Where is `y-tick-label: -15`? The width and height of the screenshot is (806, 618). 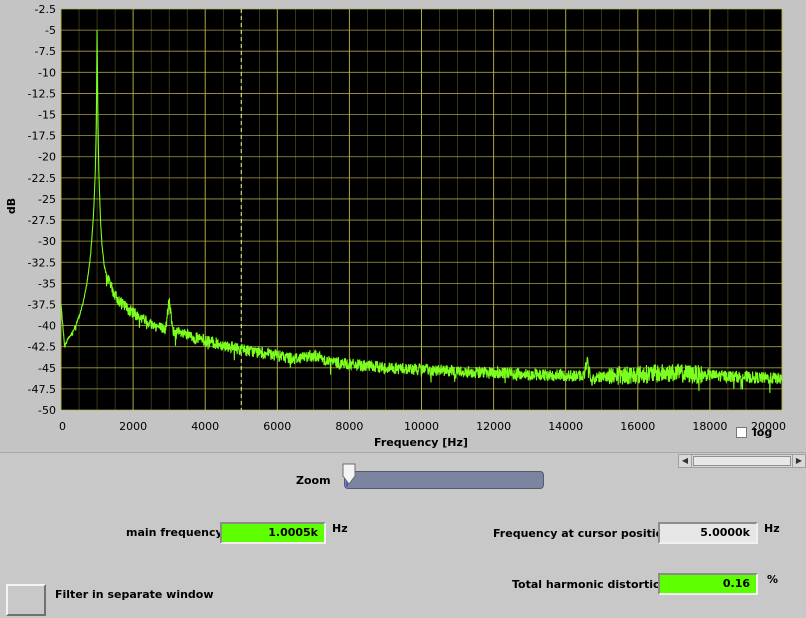 y-tick-label: -15 is located at coordinates (47, 115).